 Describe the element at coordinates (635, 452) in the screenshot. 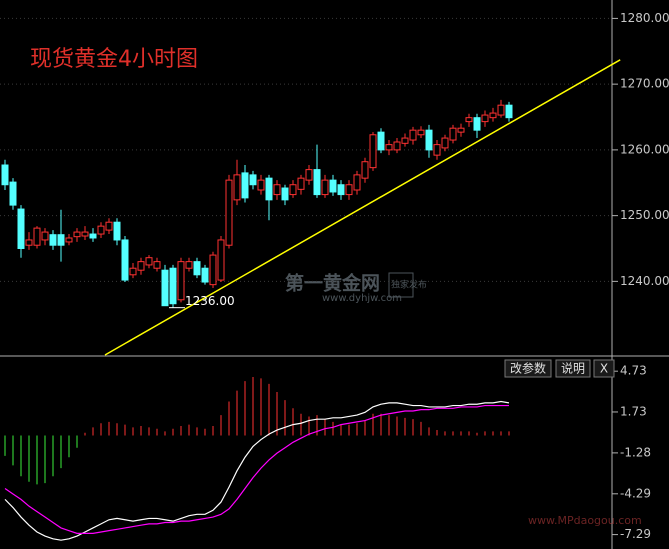

I see `y-tick-label: -1.28` at that location.